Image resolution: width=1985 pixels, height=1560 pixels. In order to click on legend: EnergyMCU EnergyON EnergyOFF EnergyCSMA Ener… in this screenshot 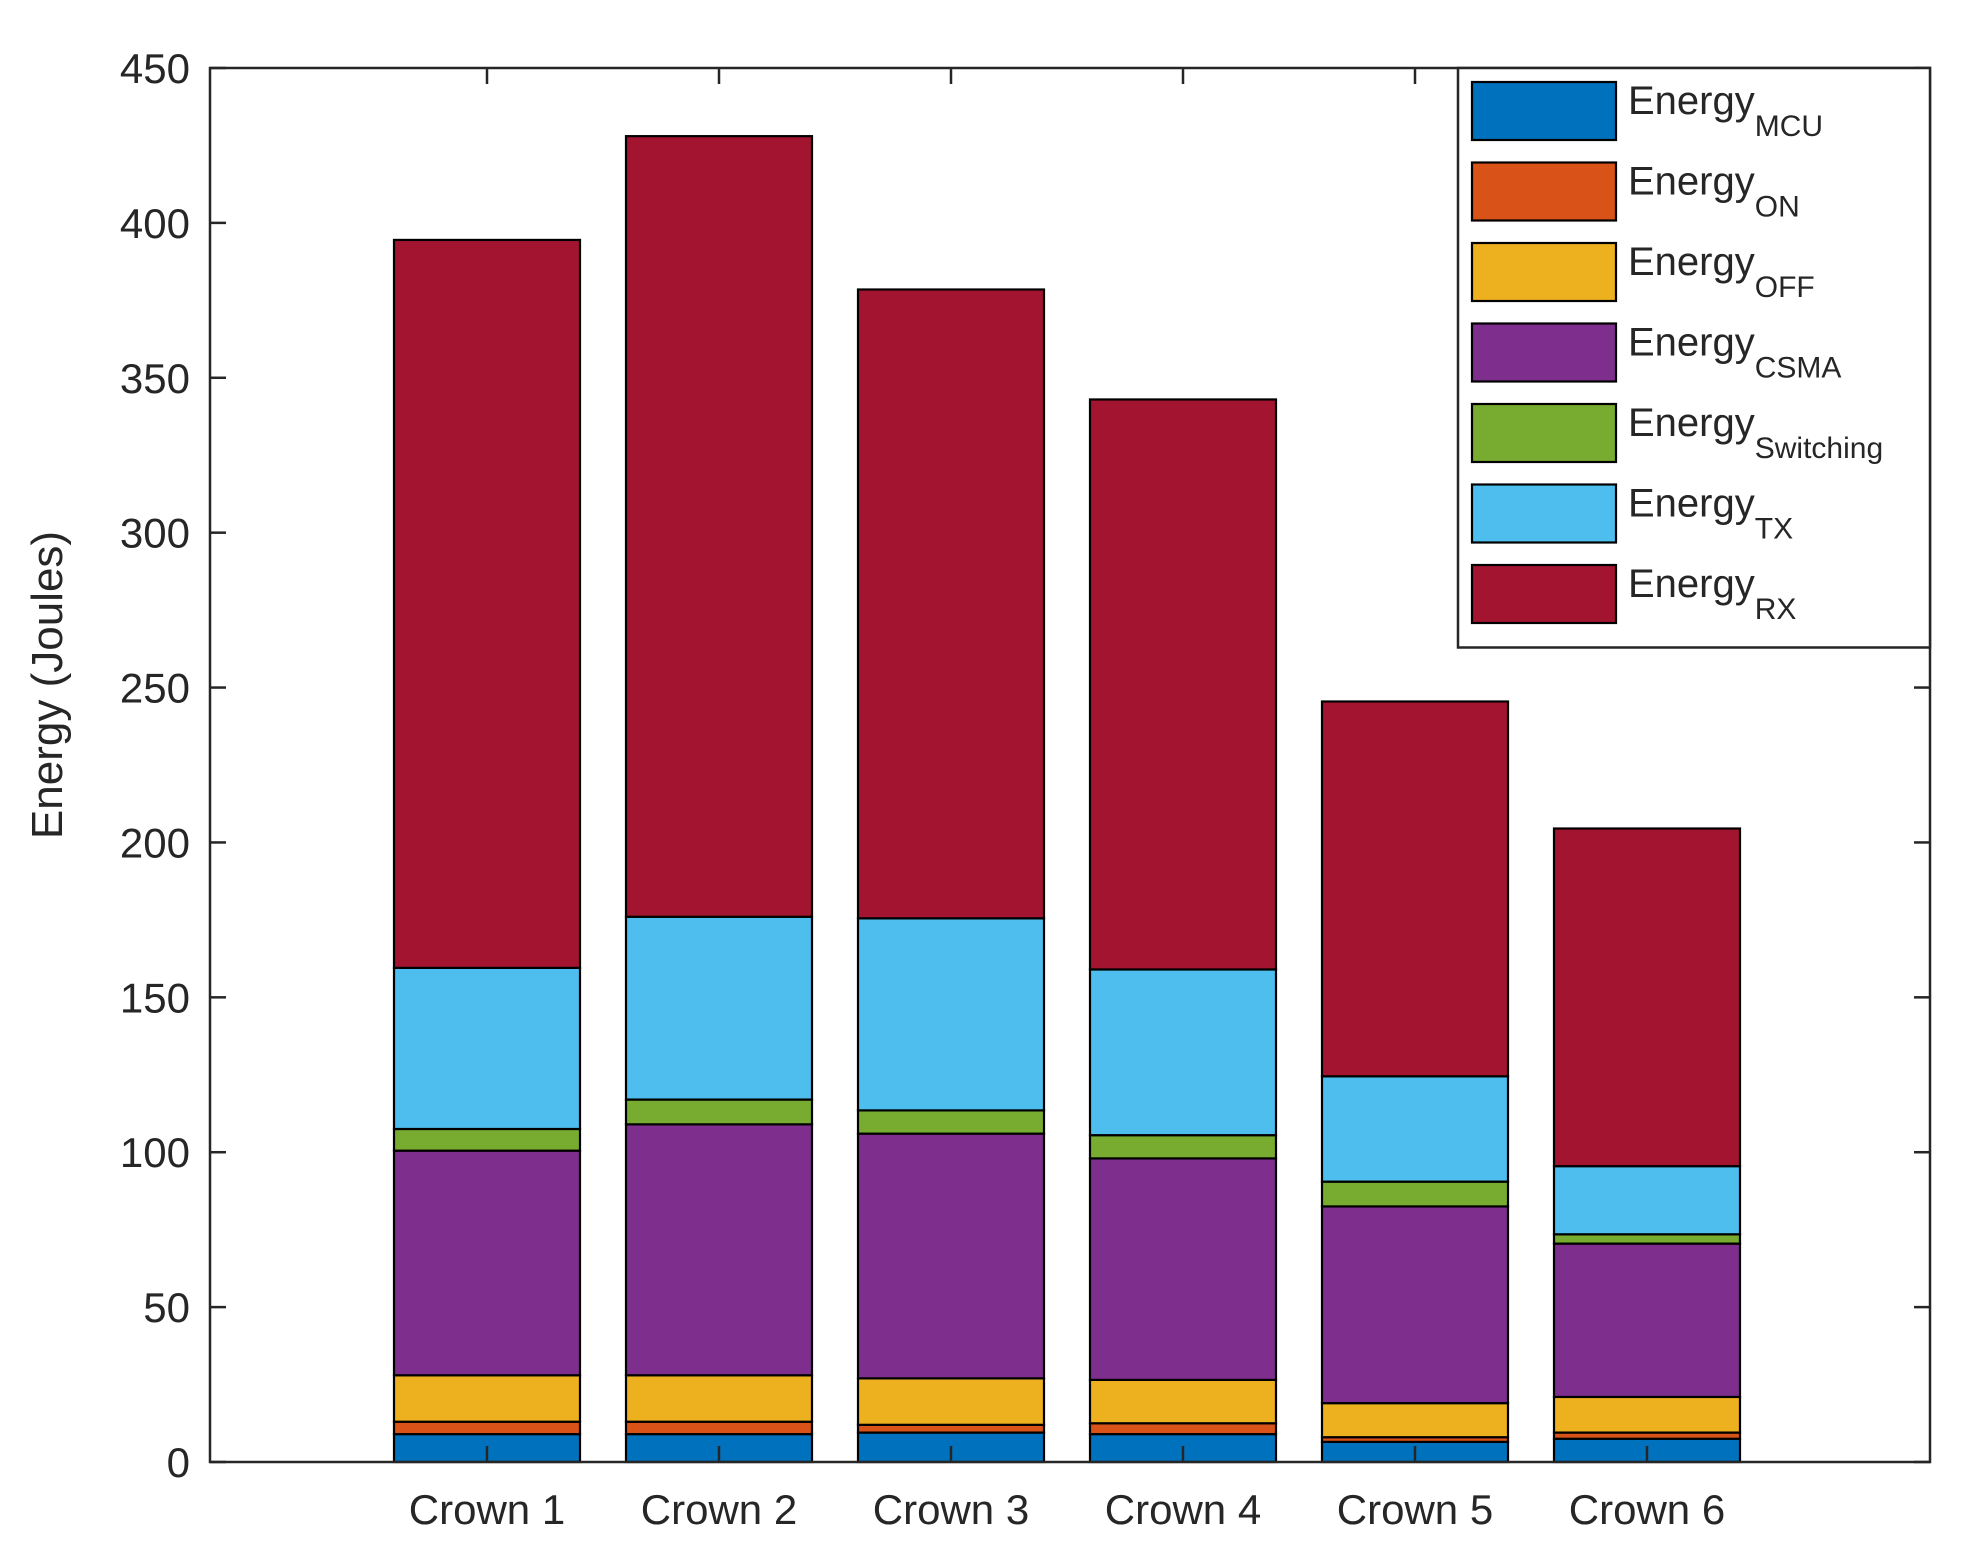, I will do `click(1694, 357)`.